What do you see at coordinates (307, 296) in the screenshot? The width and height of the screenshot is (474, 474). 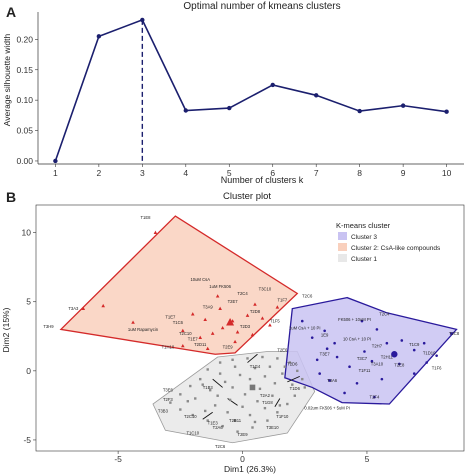 I see `point-label-cluster-2: T2C6` at bounding box center [307, 296].